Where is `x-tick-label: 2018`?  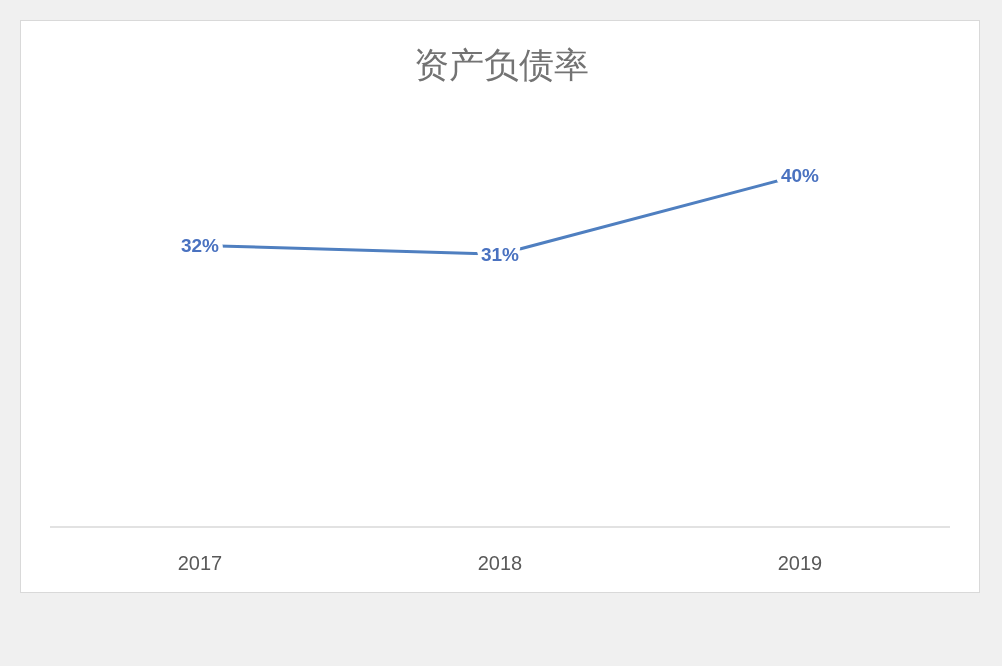 x-tick-label: 2018 is located at coordinates (500, 563).